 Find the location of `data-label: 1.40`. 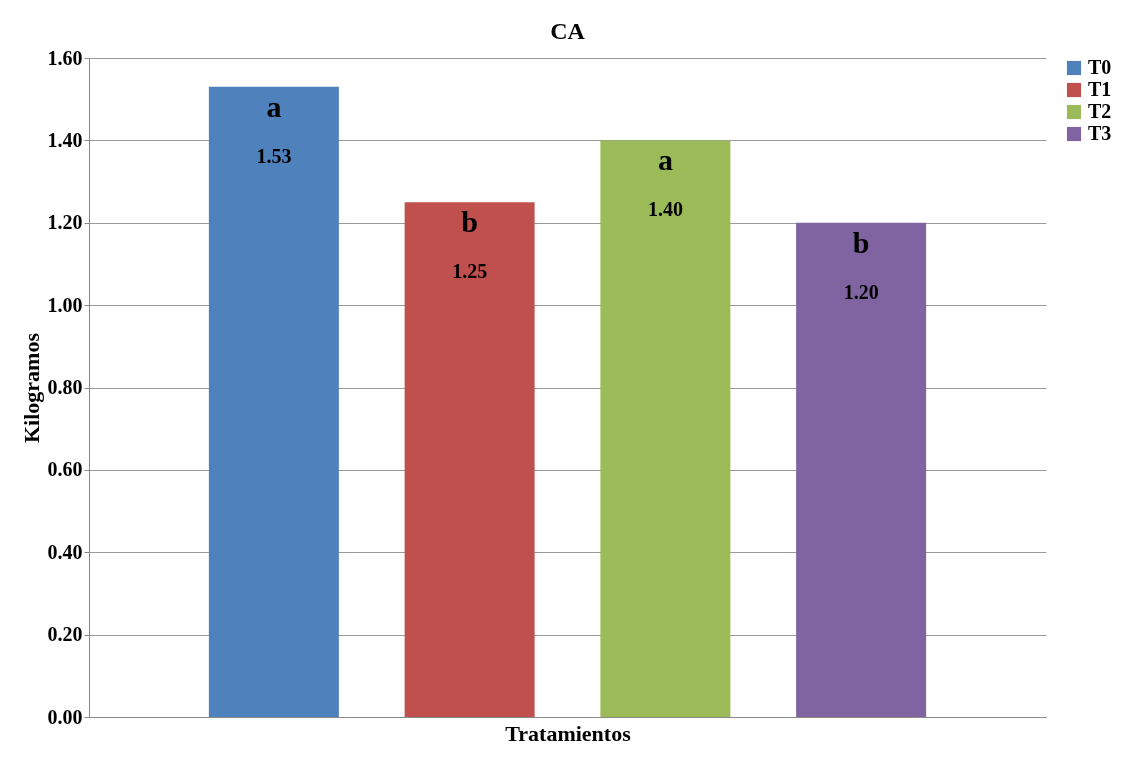

data-label: 1.40 is located at coordinates (665, 209).